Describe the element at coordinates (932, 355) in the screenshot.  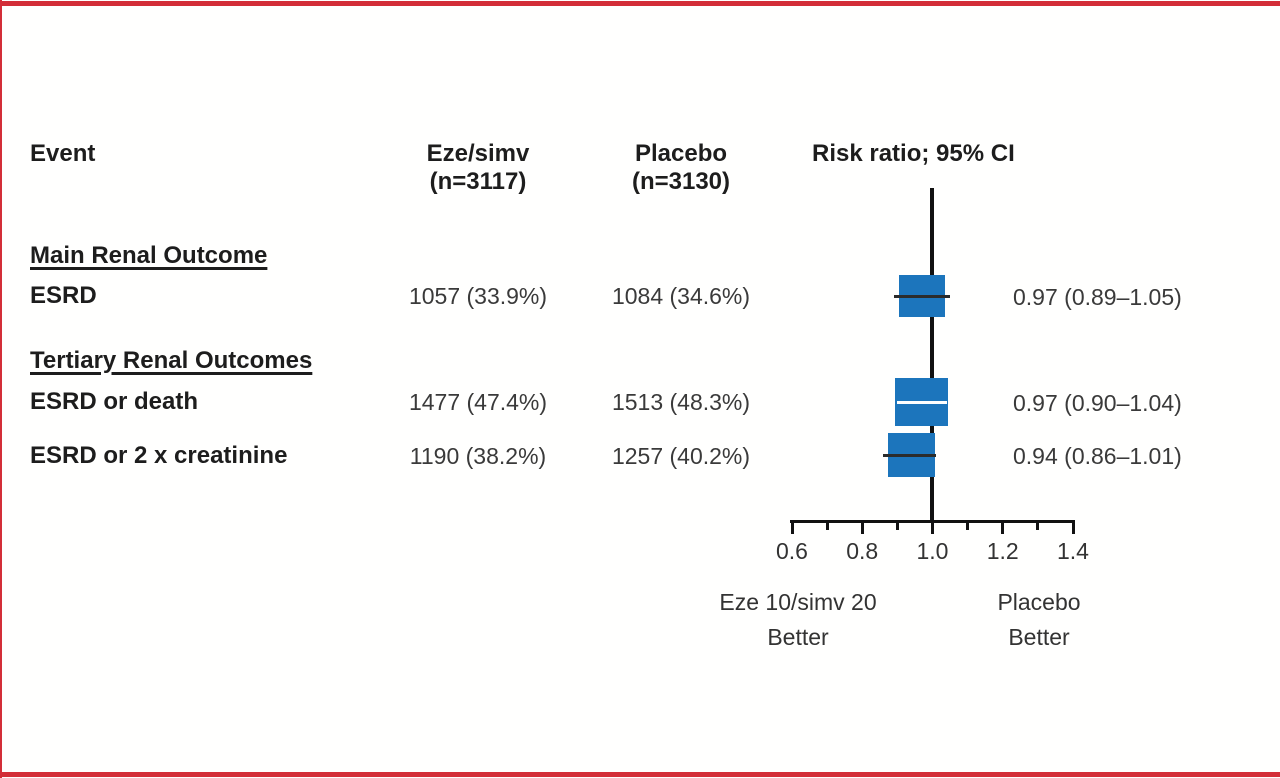
I see `reference-line` at that location.